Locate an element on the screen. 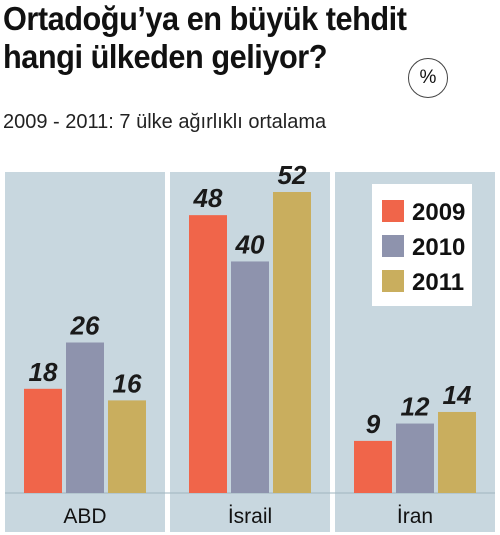 The width and height of the screenshot is (500, 535). chart-subtitle: 2009 - 2011: 7 ülke ağırlıklı ortalama is located at coordinates (165, 122).